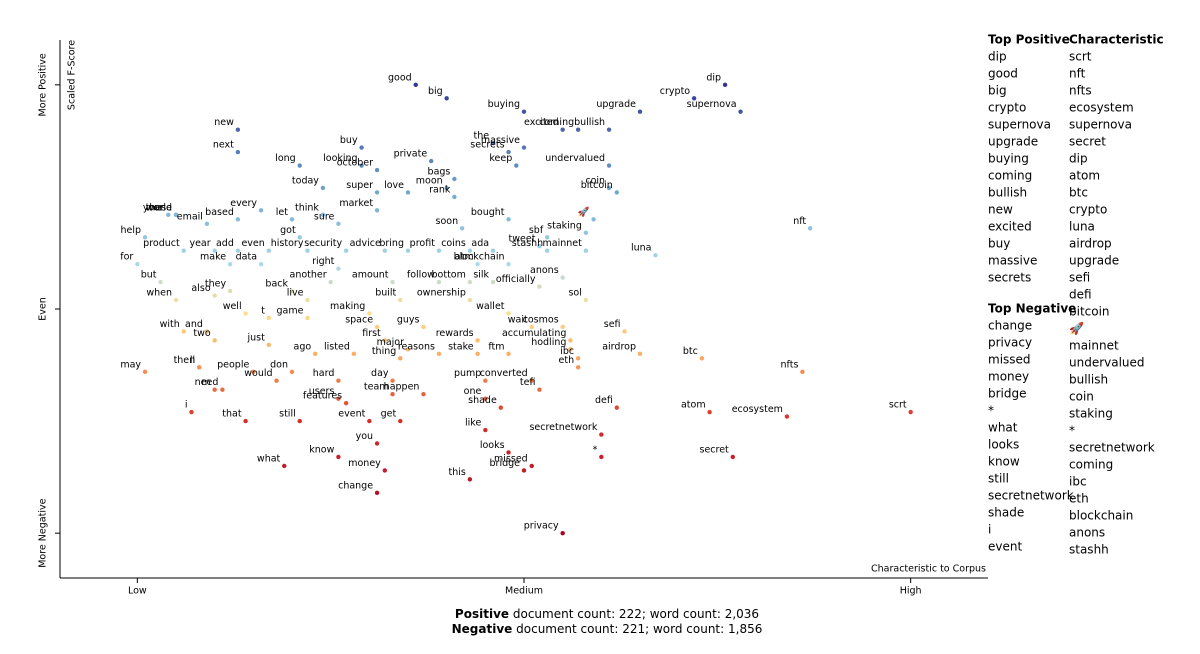  Describe the element at coordinates (1088, 210) in the screenshot. I see `list-item: crypto` at that location.